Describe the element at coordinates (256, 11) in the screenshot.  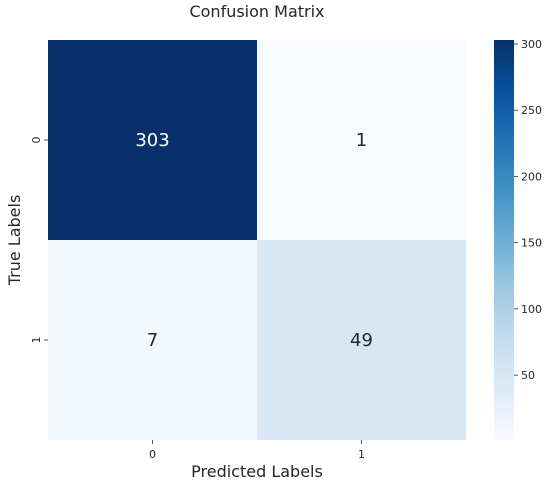
I see `chart-title: Confusion Matrix` at that location.